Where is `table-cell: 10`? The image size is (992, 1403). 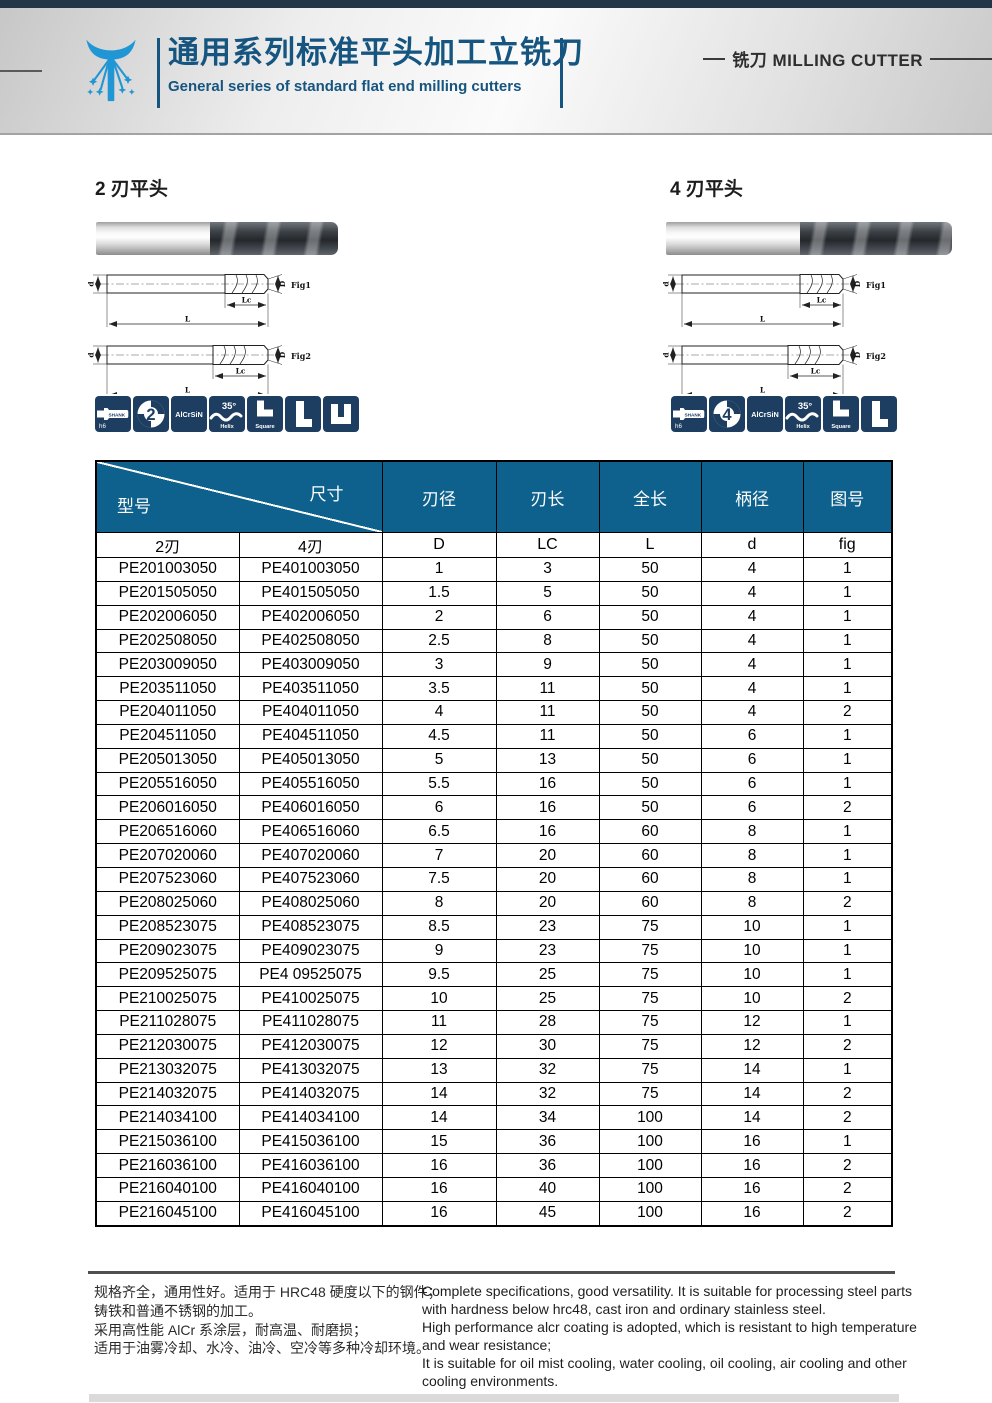
table-cell: 10 is located at coordinates (752, 927).